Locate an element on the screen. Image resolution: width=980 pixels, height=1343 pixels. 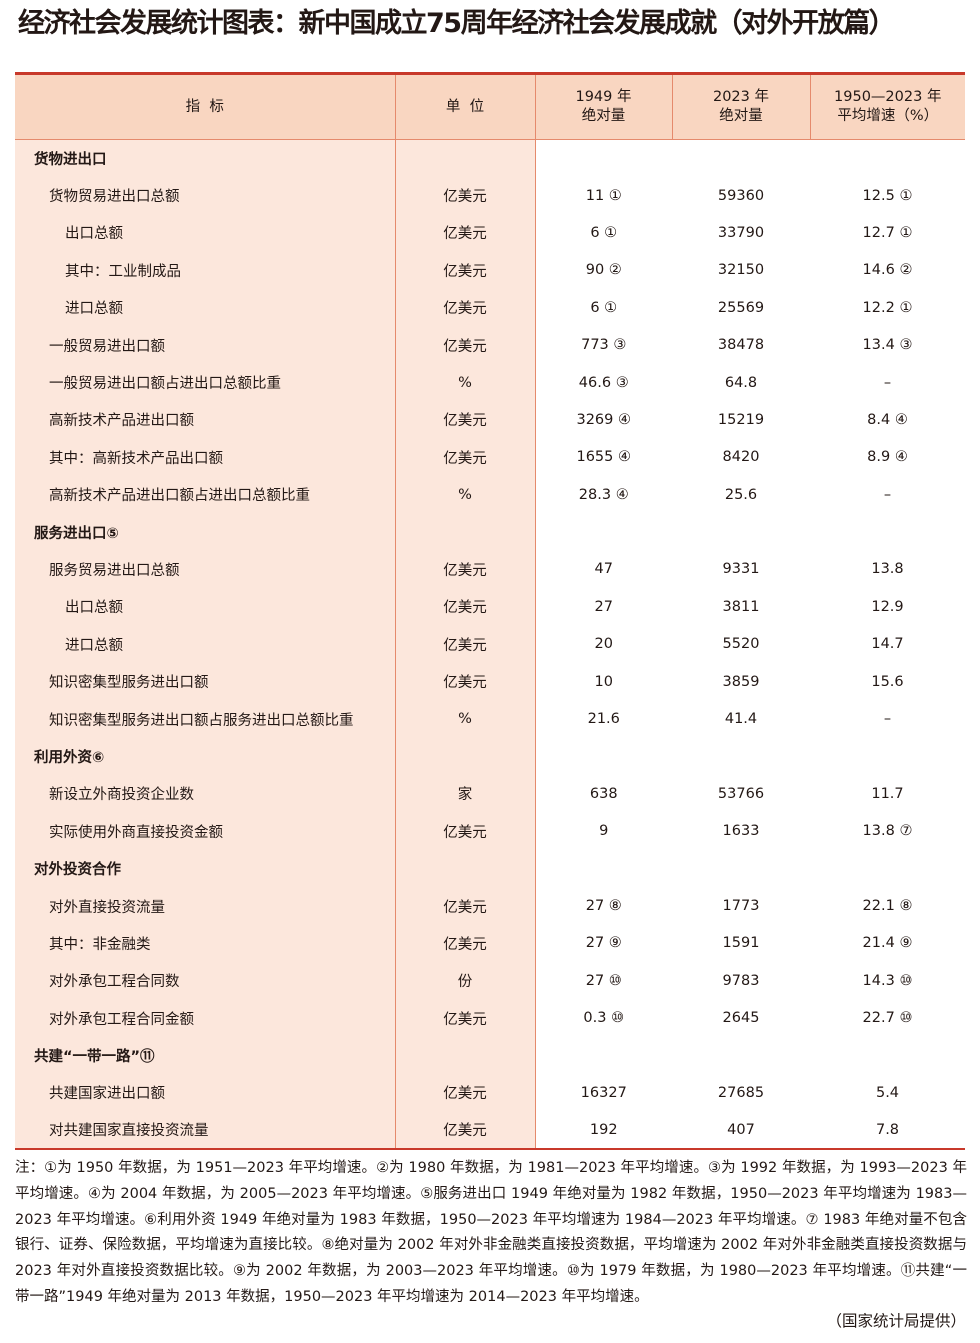
value-1949-cell: 1655 ④ is located at coordinates (603, 457).